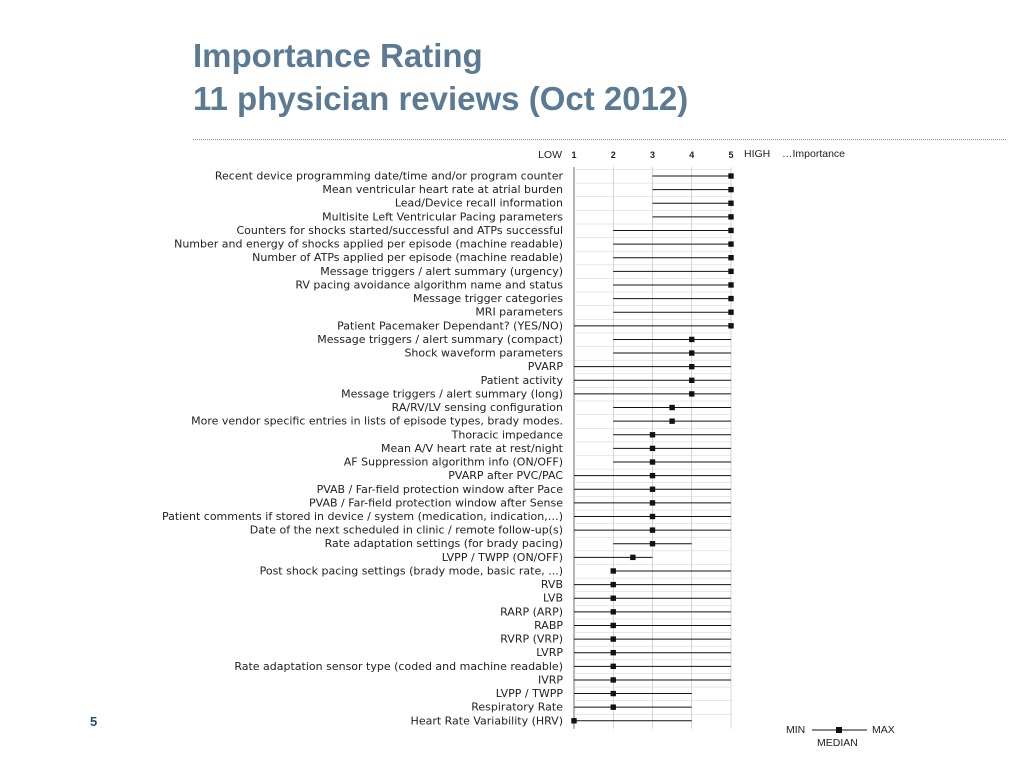 Image resolution: width=1024 pixels, height=768 pixels. I want to click on chart-row: LVPP / TWPP, so click(613, 693).